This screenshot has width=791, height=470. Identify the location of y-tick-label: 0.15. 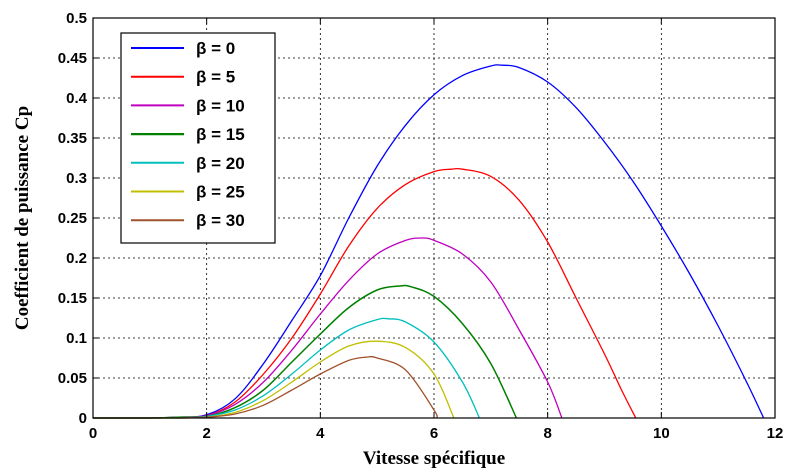
(72, 298).